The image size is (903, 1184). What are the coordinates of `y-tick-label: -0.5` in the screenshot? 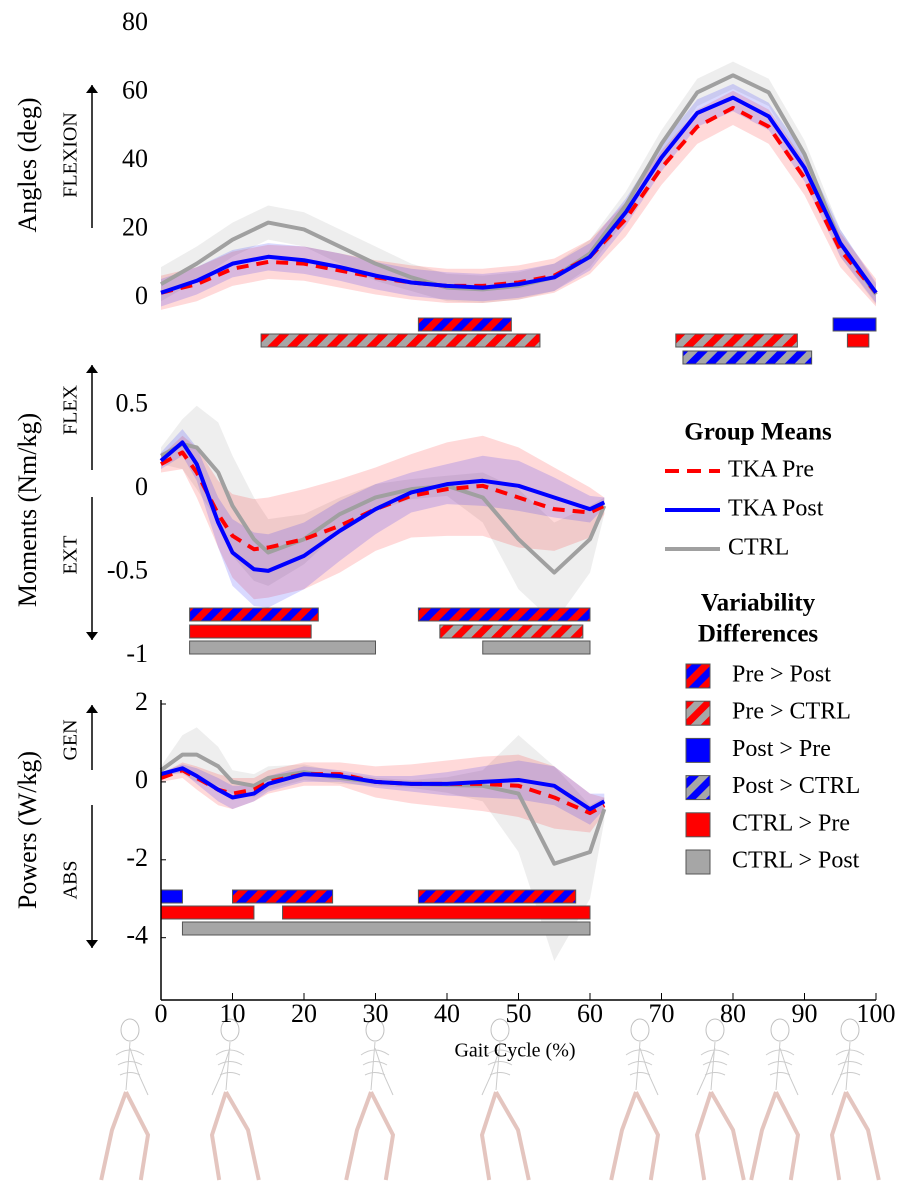 It's located at (127, 570).